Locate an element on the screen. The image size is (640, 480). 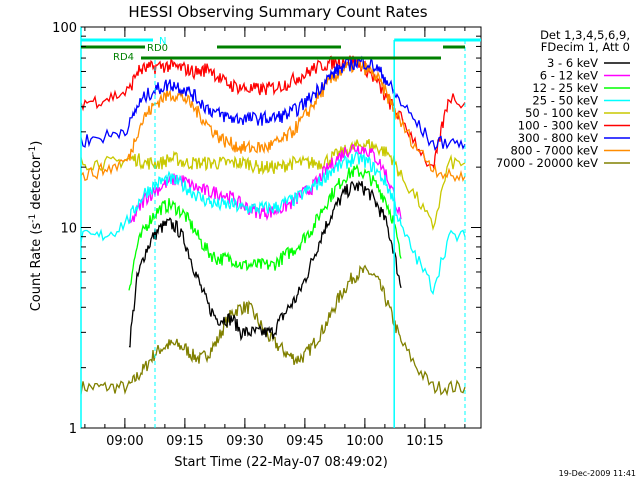
x-axis-label: Start Time (22-May-07 08:49:02) is located at coordinates (281, 462).